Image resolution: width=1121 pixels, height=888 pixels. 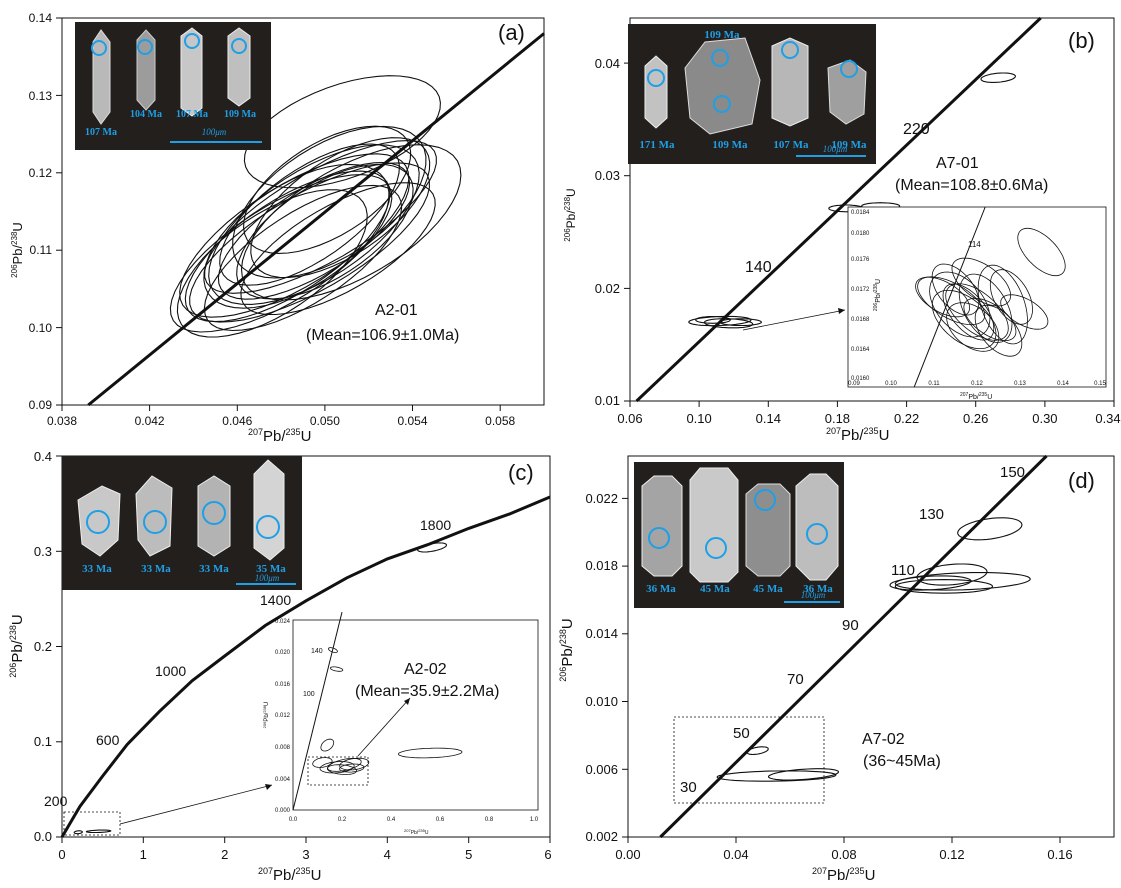 What do you see at coordinates (906, 418) in the screenshot?
I see `x-tick-label: 0.22` at bounding box center [906, 418].